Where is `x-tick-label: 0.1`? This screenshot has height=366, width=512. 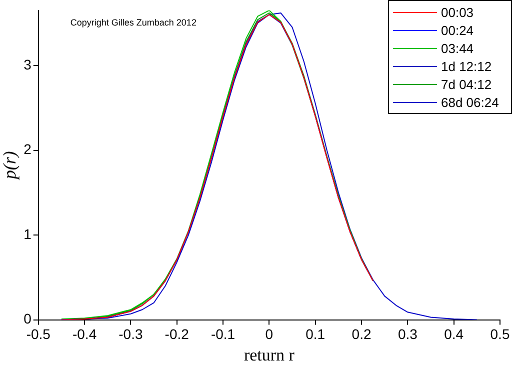
x-tick-label: 0.1 is located at coordinates (316, 334).